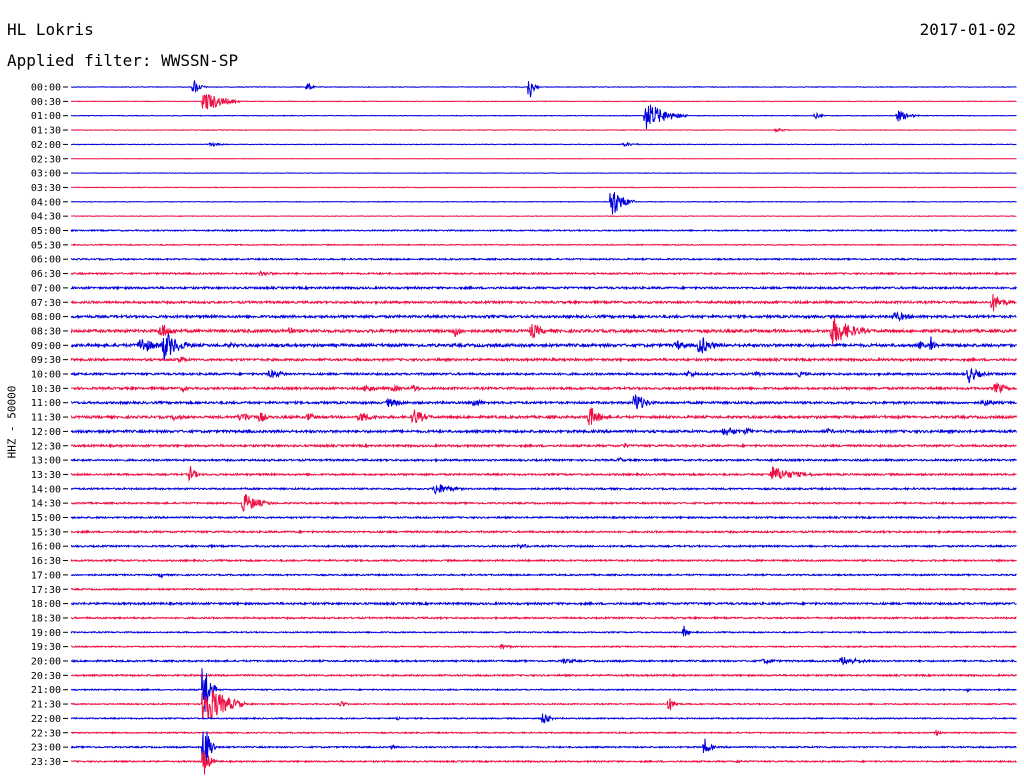 Image resolution: width=1024 pixels, height=780 pixels. Describe the element at coordinates (46, 748) in the screenshot. I see `row-time-label: 23:00` at that location.